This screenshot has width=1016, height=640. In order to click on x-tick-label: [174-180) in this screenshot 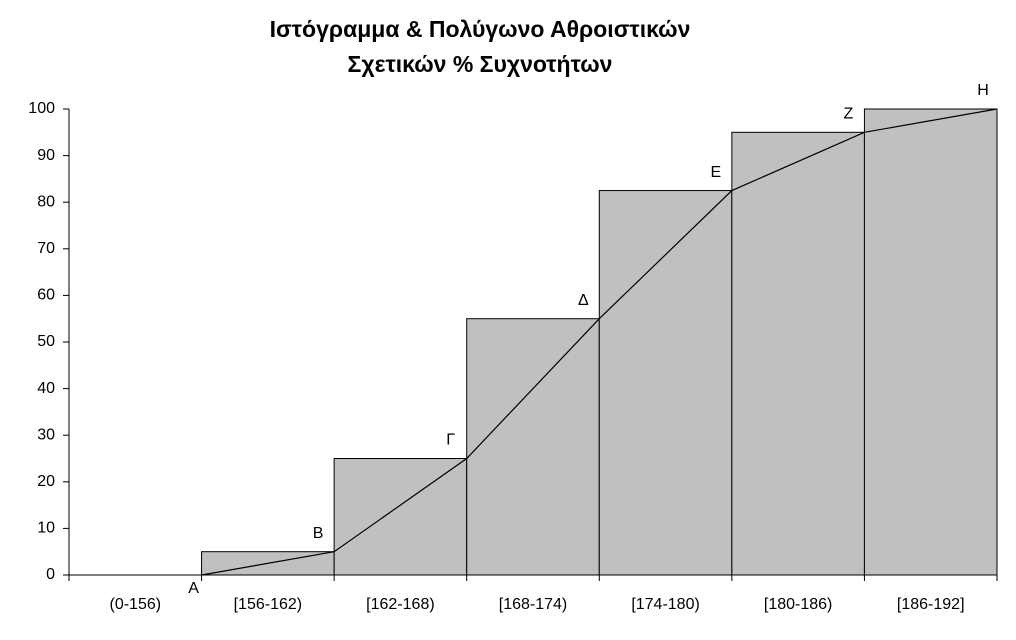, I will do `click(665, 604)`.